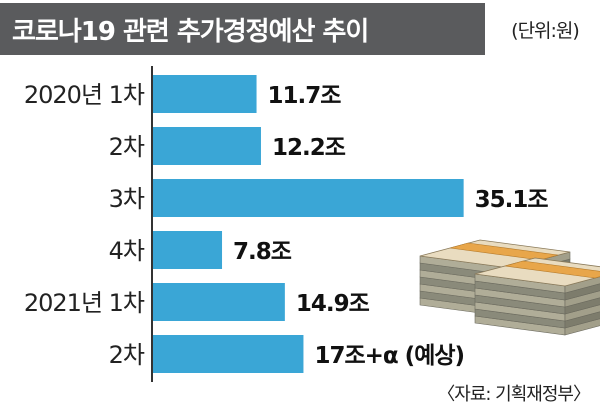 This screenshot has width=600, height=417. What do you see at coordinates (127, 251) in the screenshot?
I see `category-label: 4차` at bounding box center [127, 251].